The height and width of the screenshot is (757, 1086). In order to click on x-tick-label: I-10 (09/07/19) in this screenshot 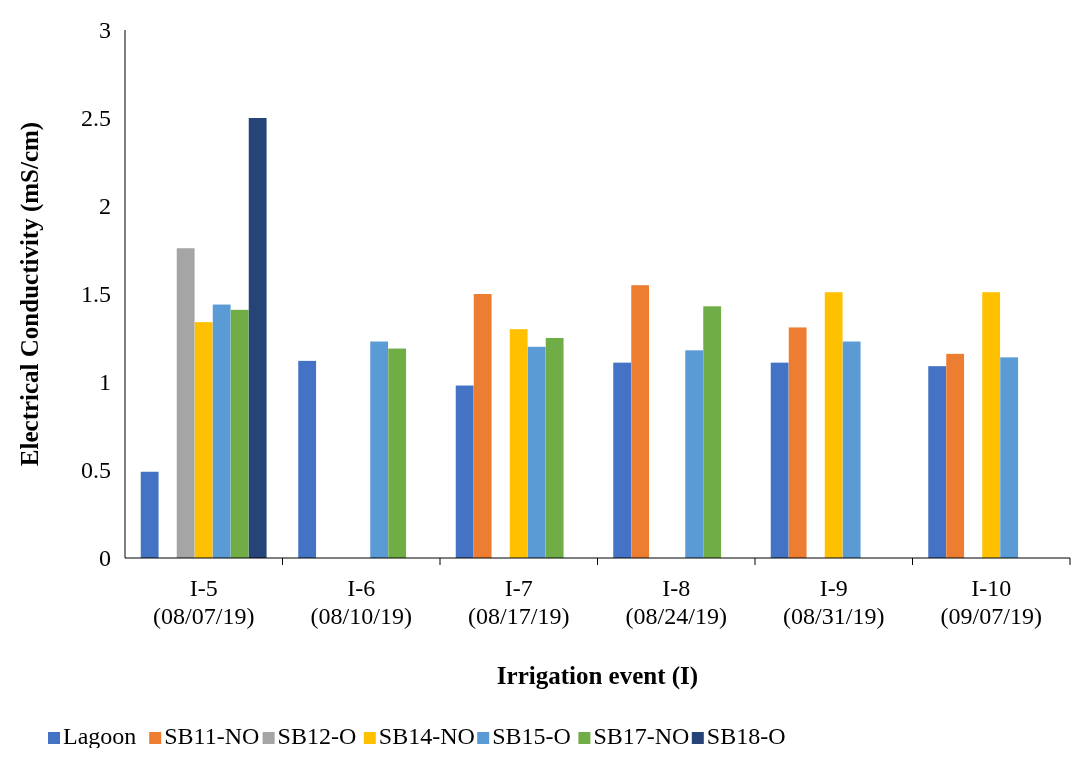, I will do `click(991, 602)`.